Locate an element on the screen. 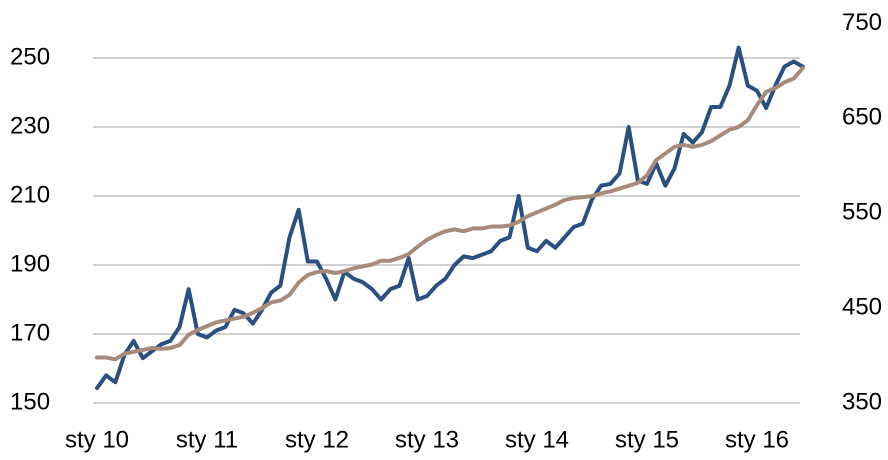  y2-tick-label: 550 is located at coordinates (862, 212).